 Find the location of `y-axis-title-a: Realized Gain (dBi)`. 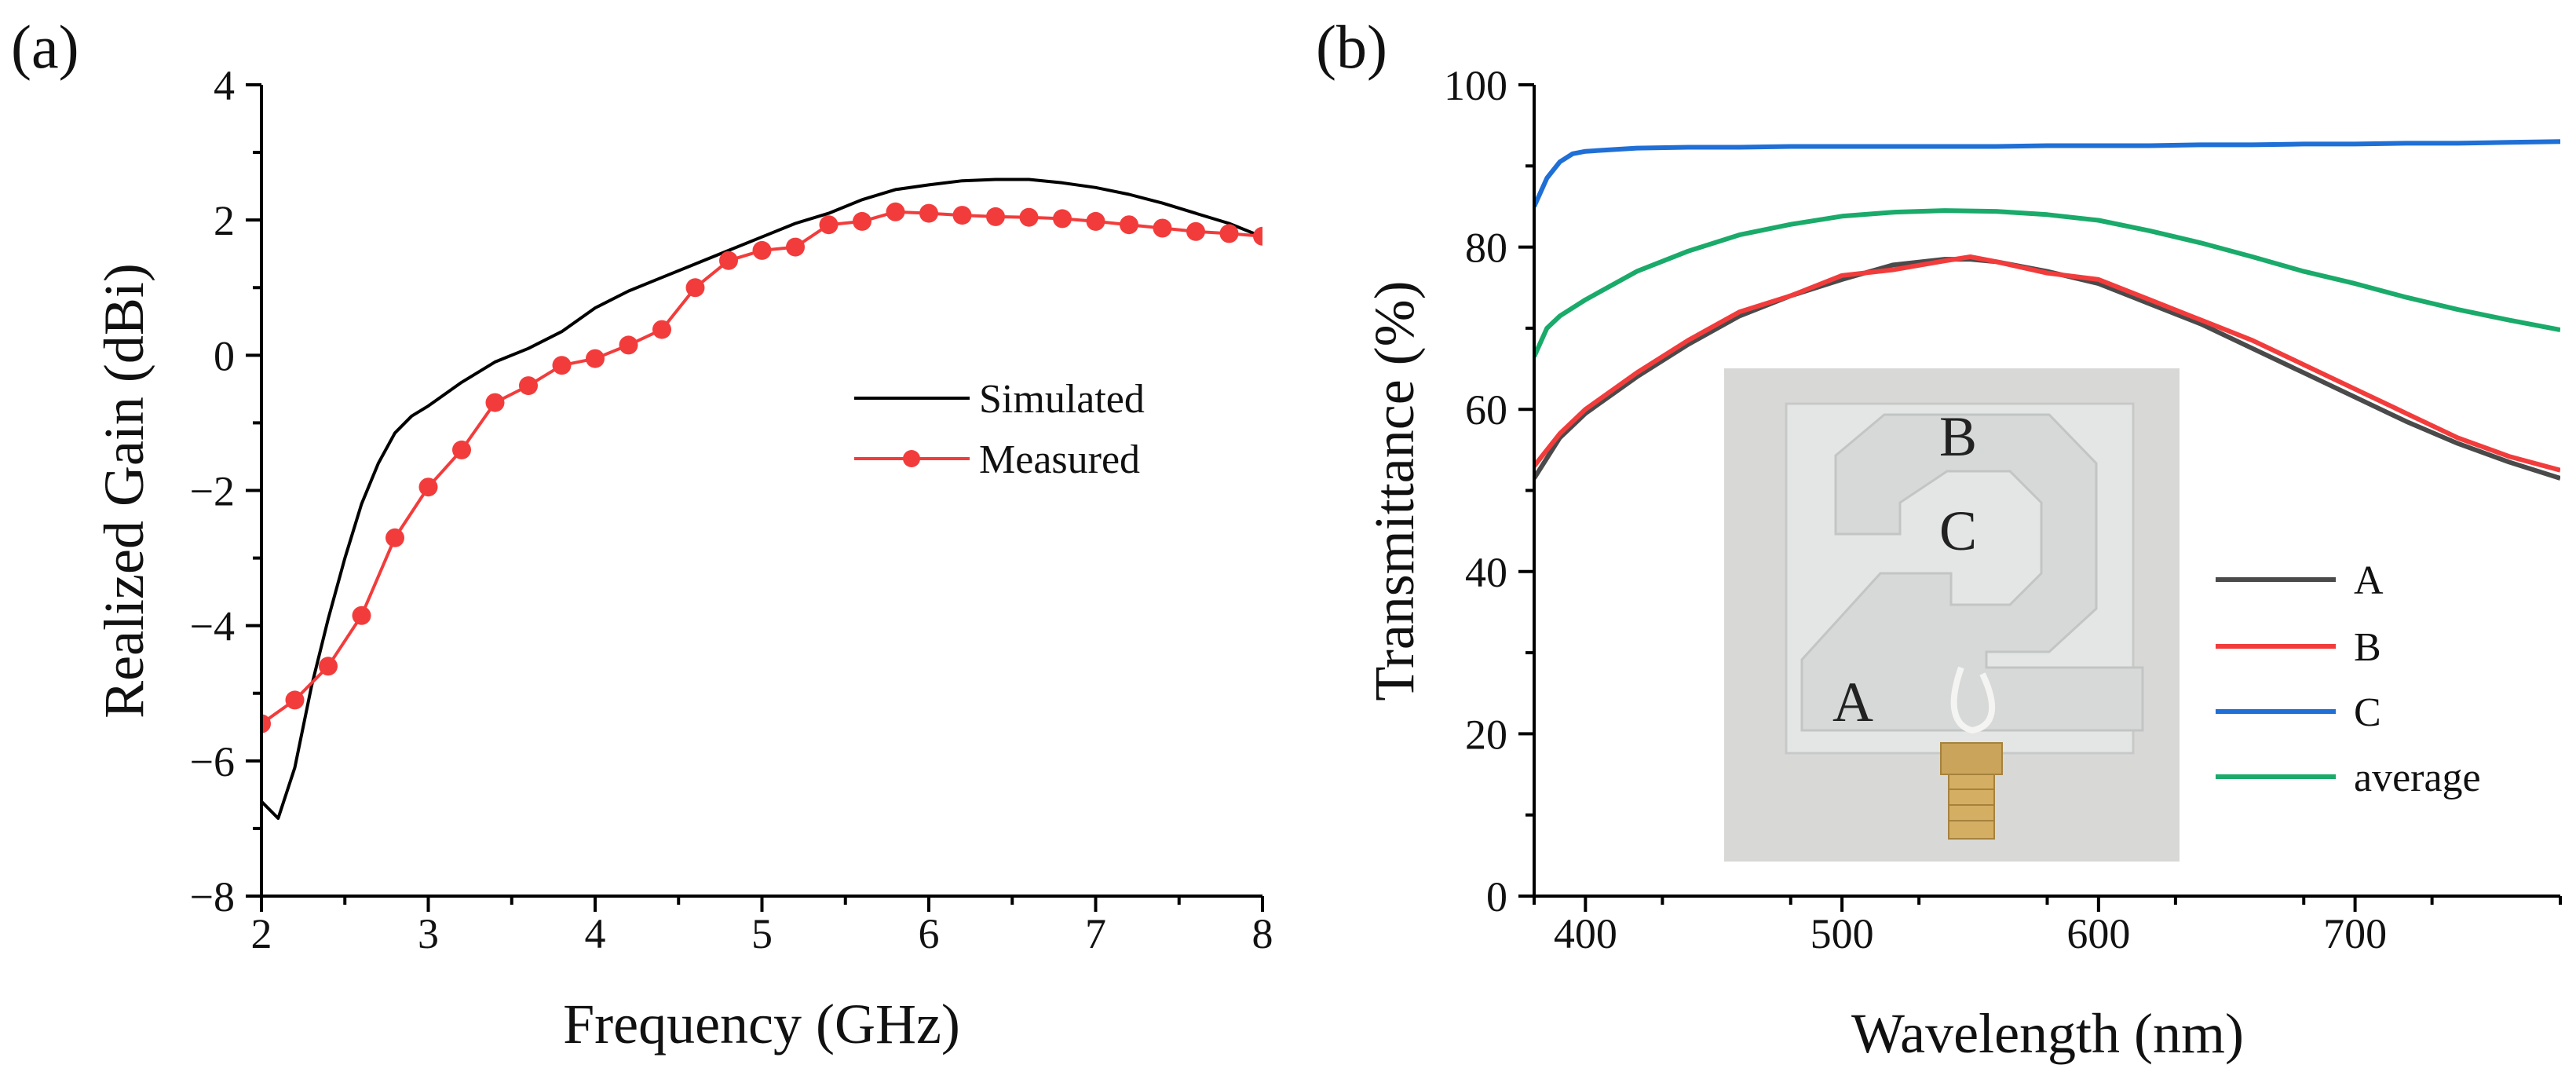

y-axis-title-a: Realized Gain (dBi) is located at coordinates (124, 491).